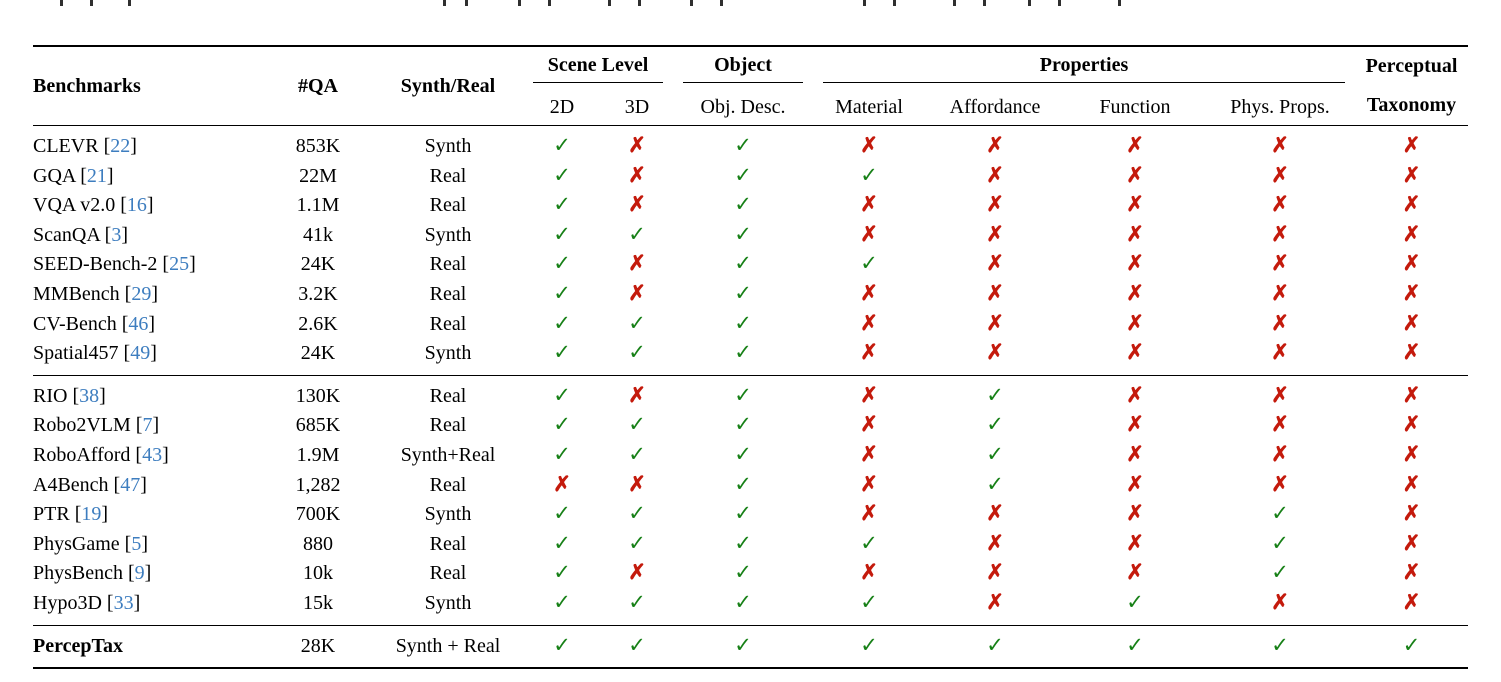 Image resolution: width=1501 pixels, height=682 pixels. I want to click on group-header-scene-level: Scene Level, so click(598, 67).